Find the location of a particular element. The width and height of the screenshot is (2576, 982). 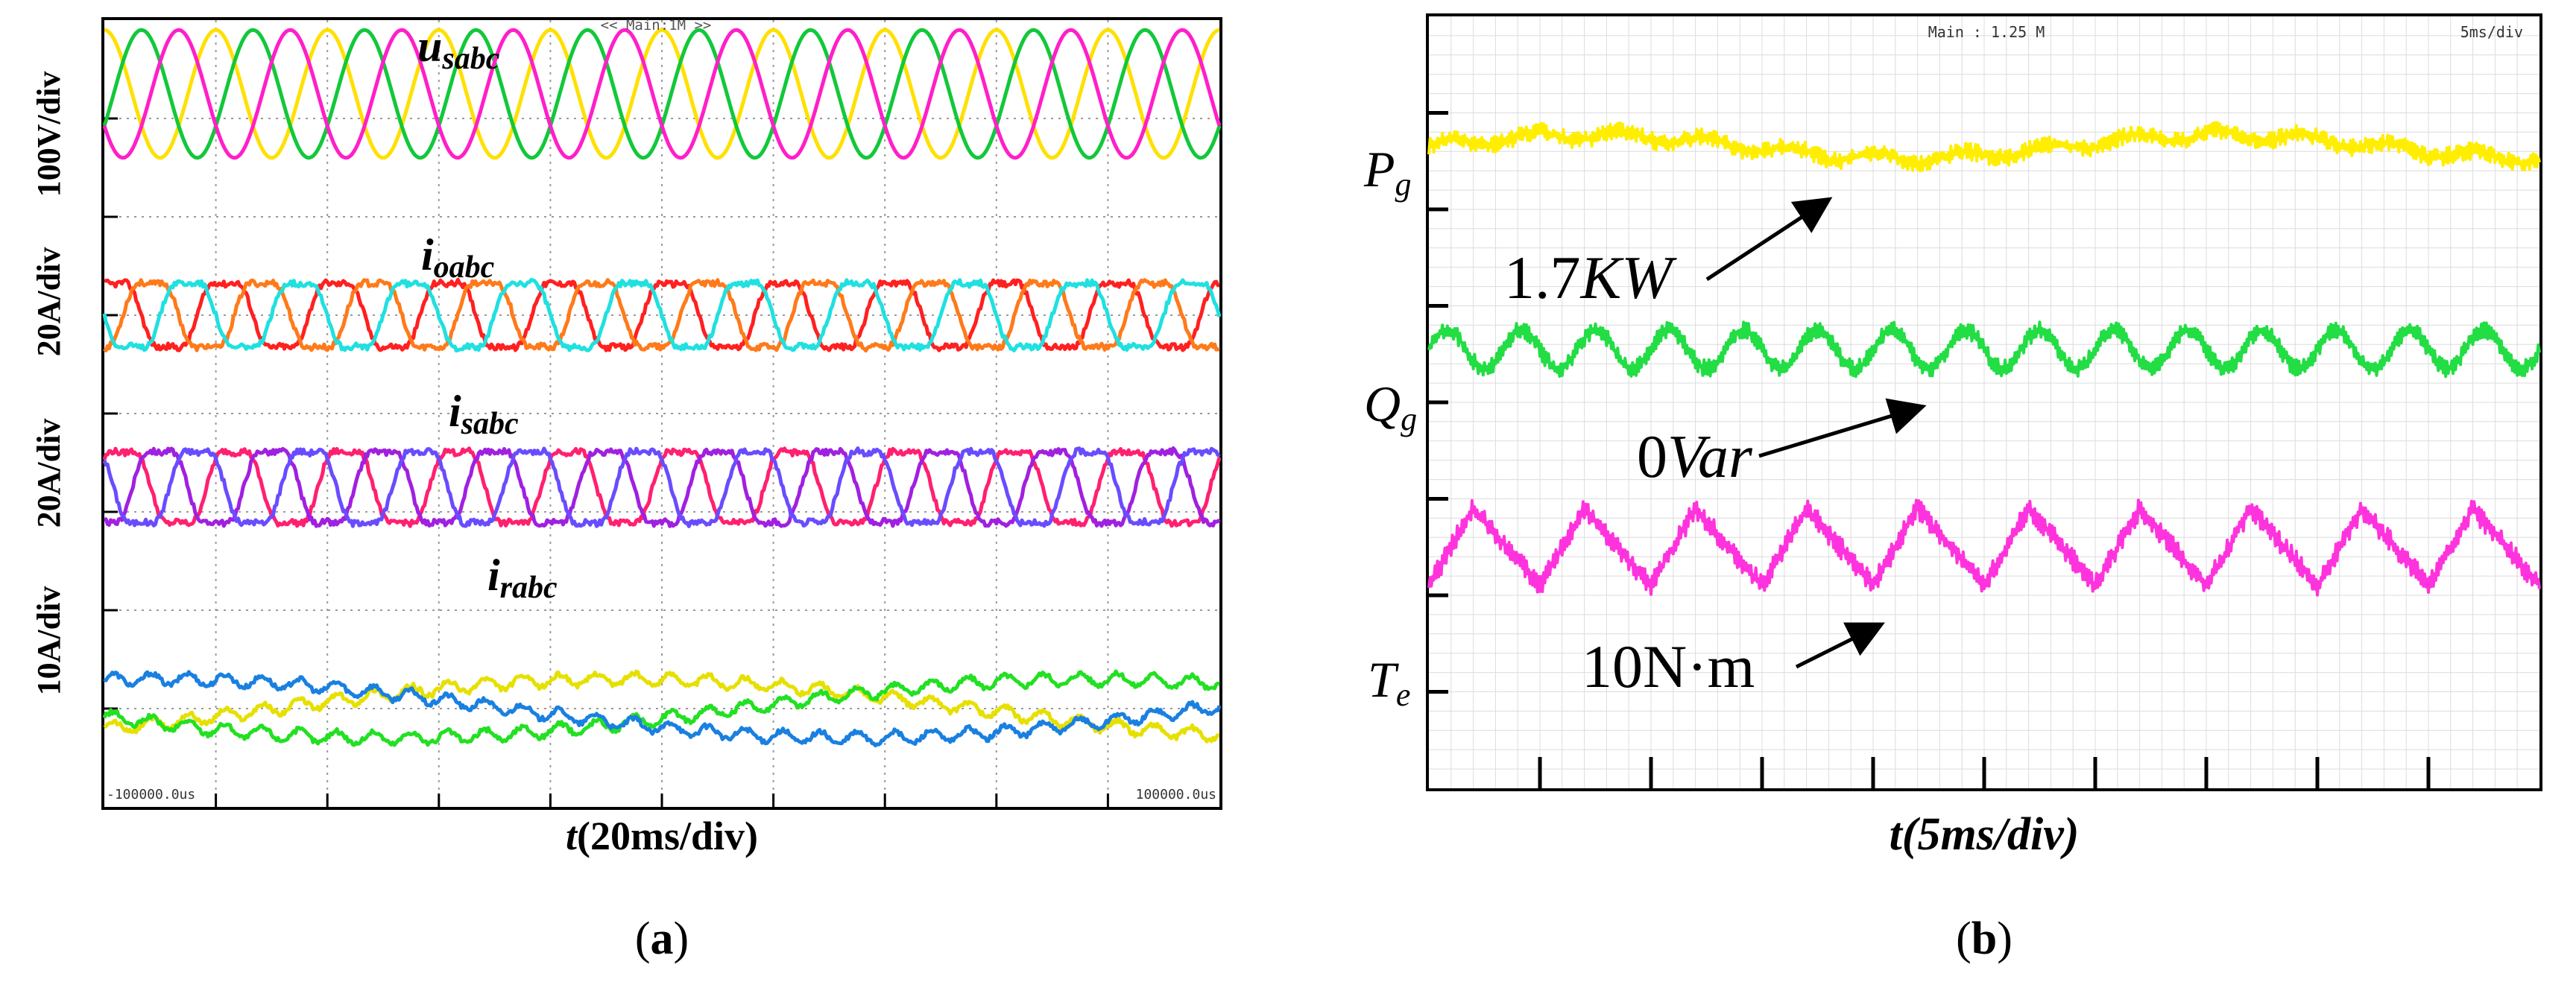

annotation-qg-unit: Var is located at coordinates (1710, 456).